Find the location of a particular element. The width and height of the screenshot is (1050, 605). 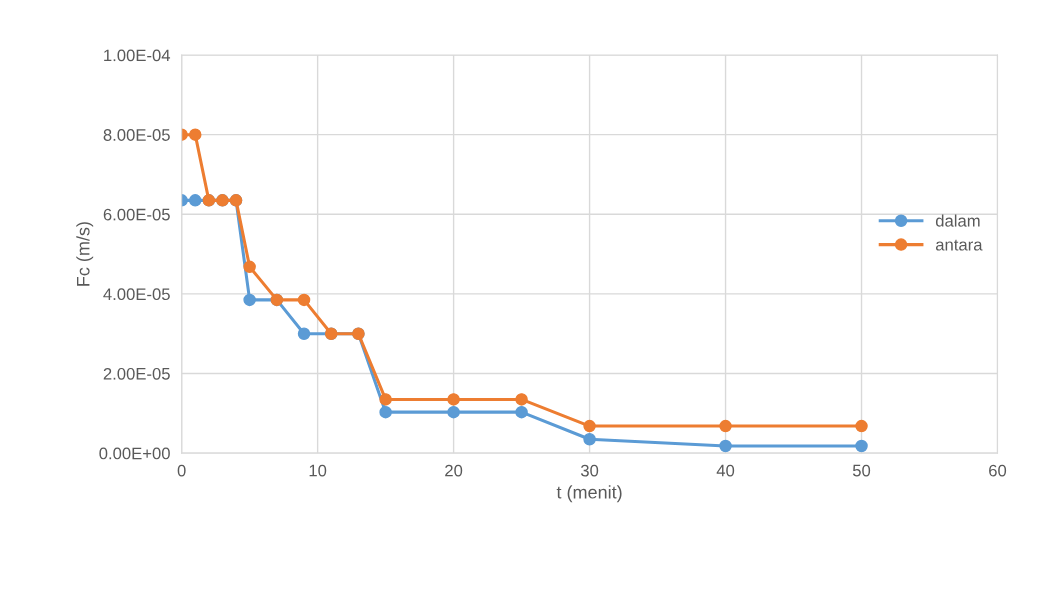

x-tick-label: 50 is located at coordinates (861, 470).